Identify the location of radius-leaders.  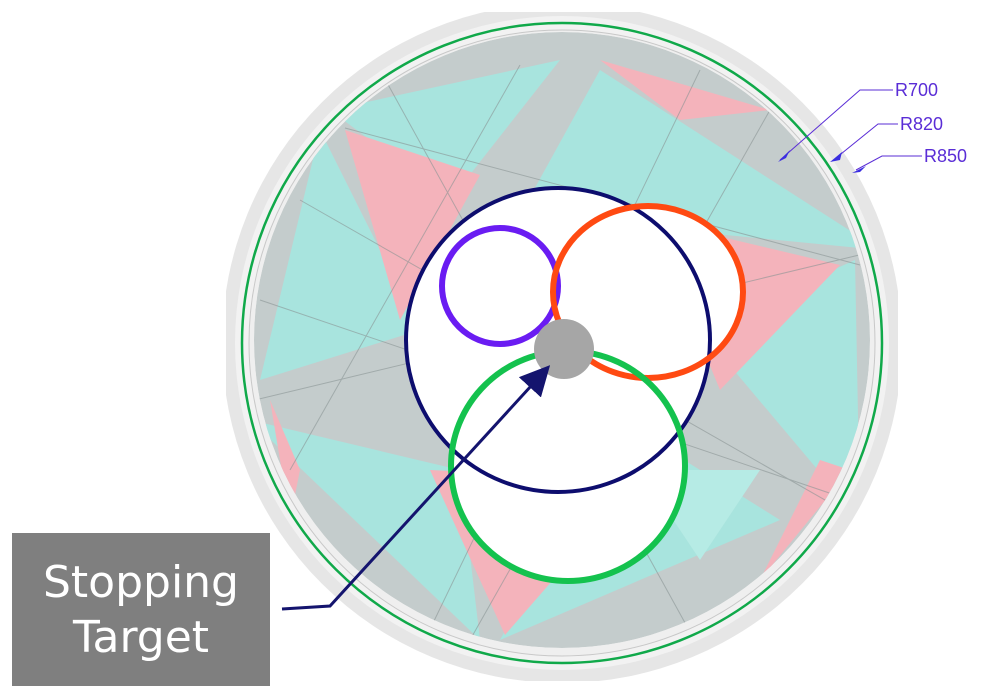
(850, 130).